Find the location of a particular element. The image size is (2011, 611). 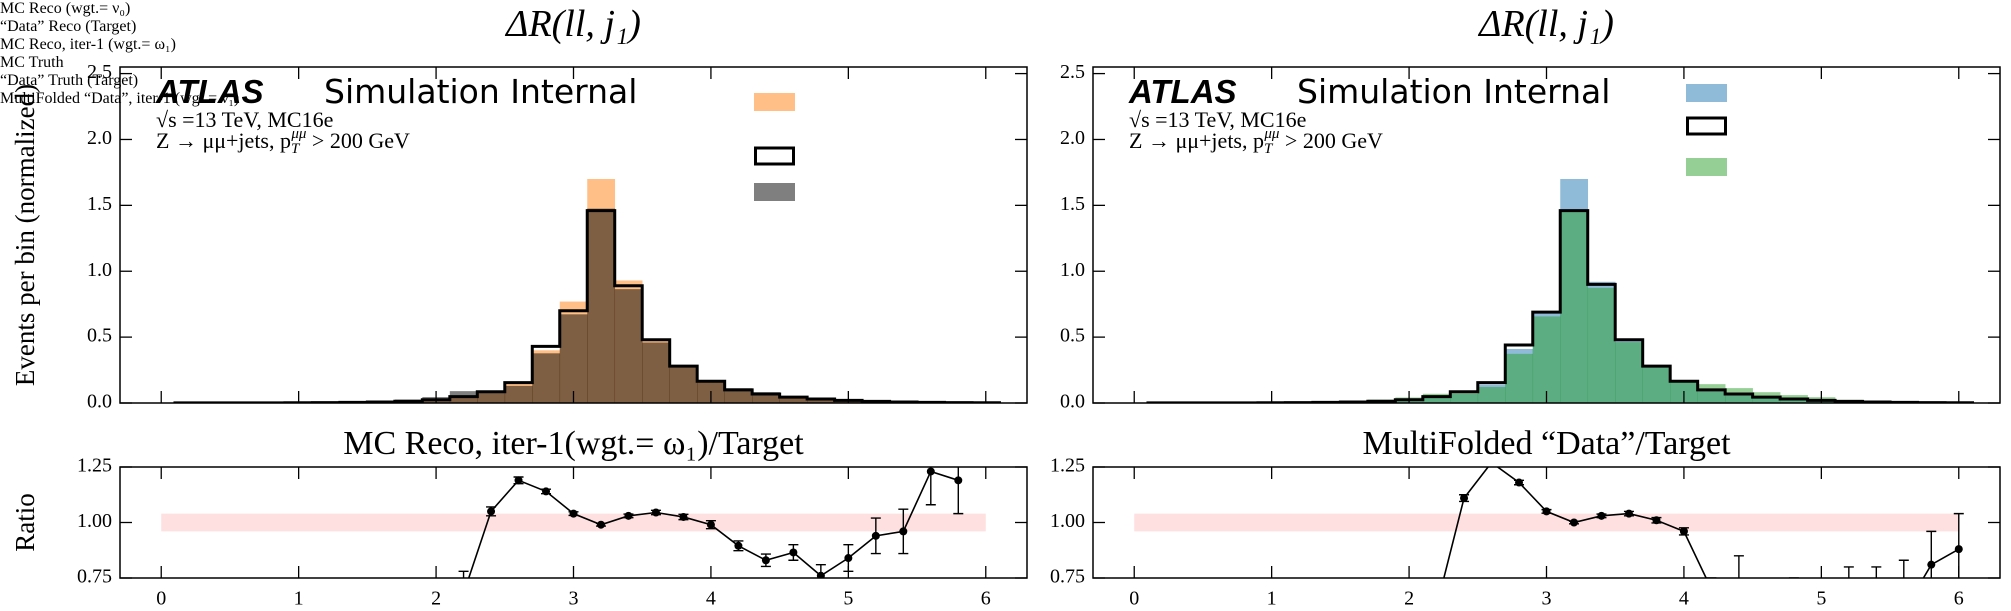

uncertainty-band is located at coordinates (1546, 522).